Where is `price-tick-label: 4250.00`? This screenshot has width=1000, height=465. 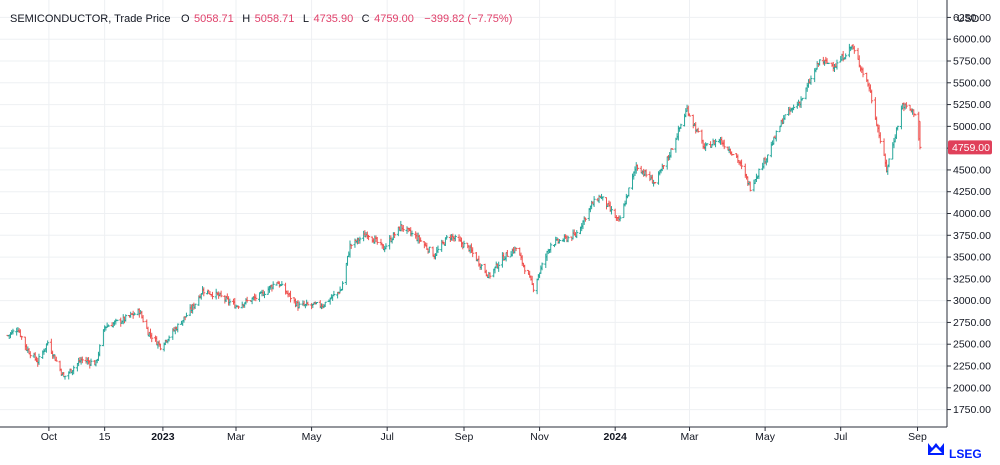 price-tick-label: 4250.00 is located at coordinates (972, 192).